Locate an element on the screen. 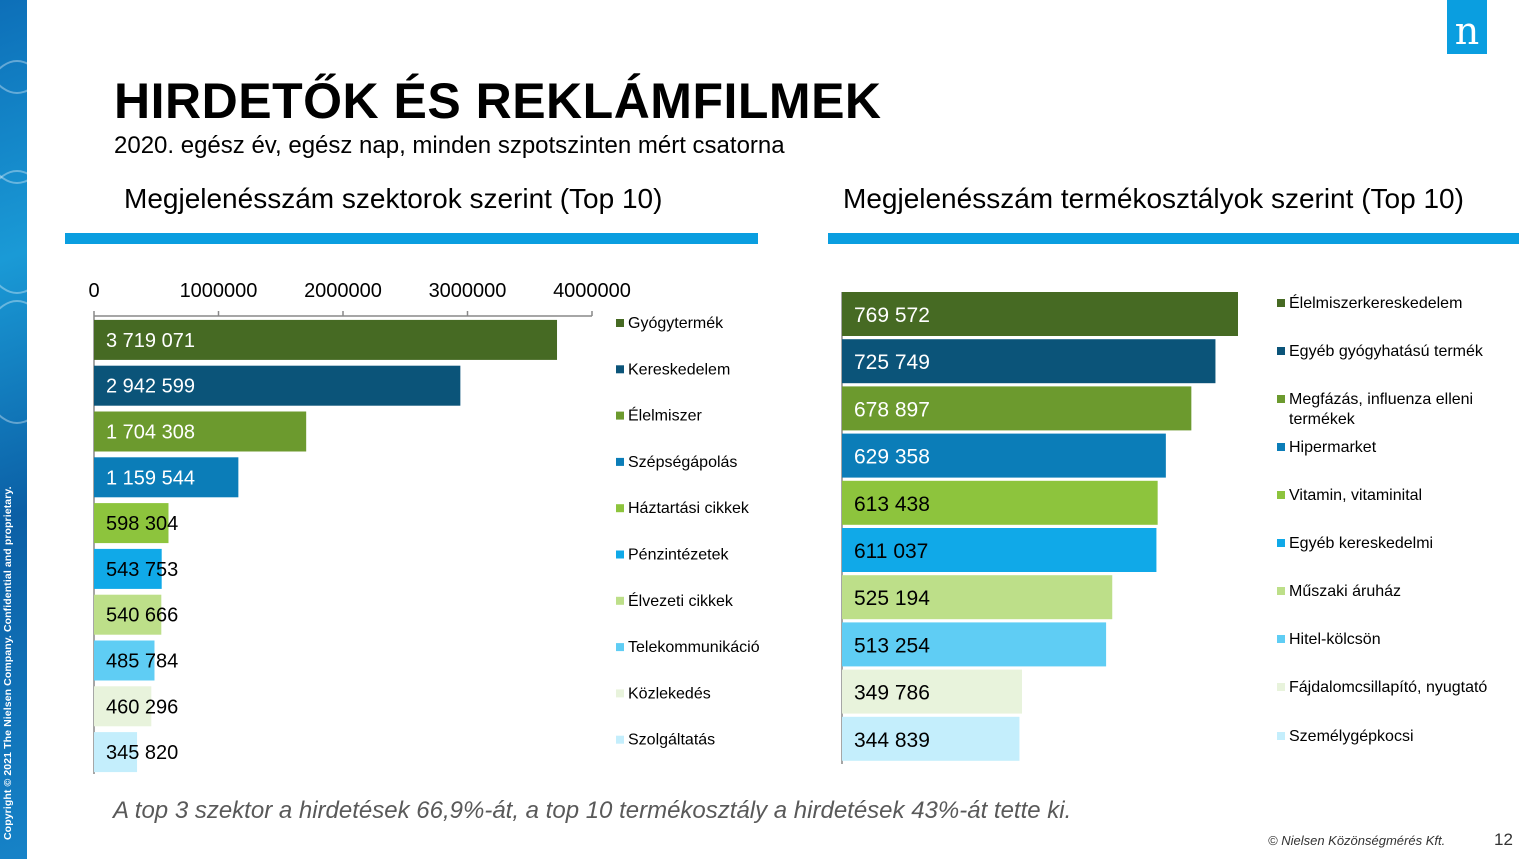  legend-label: Megfázás, influenza elleni termékek is located at coordinates (1381, 409).